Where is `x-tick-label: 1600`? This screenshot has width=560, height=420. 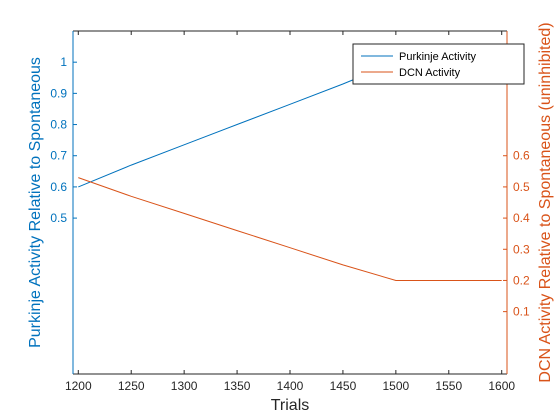
x-tick-label: 1600 is located at coordinates (501, 386).